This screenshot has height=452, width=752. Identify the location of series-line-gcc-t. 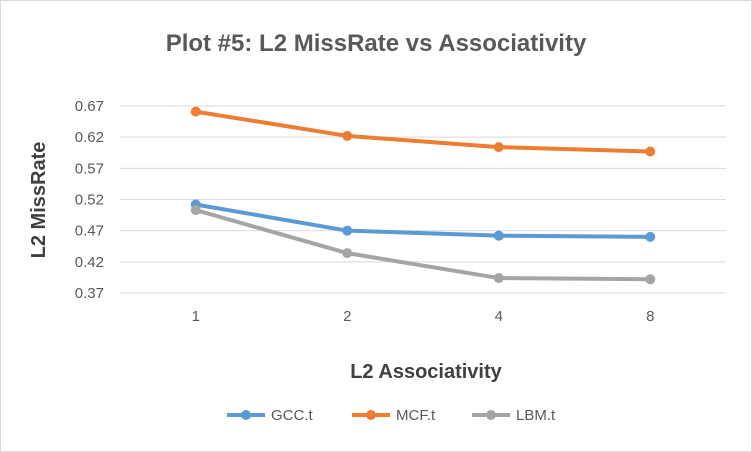
(423, 220).